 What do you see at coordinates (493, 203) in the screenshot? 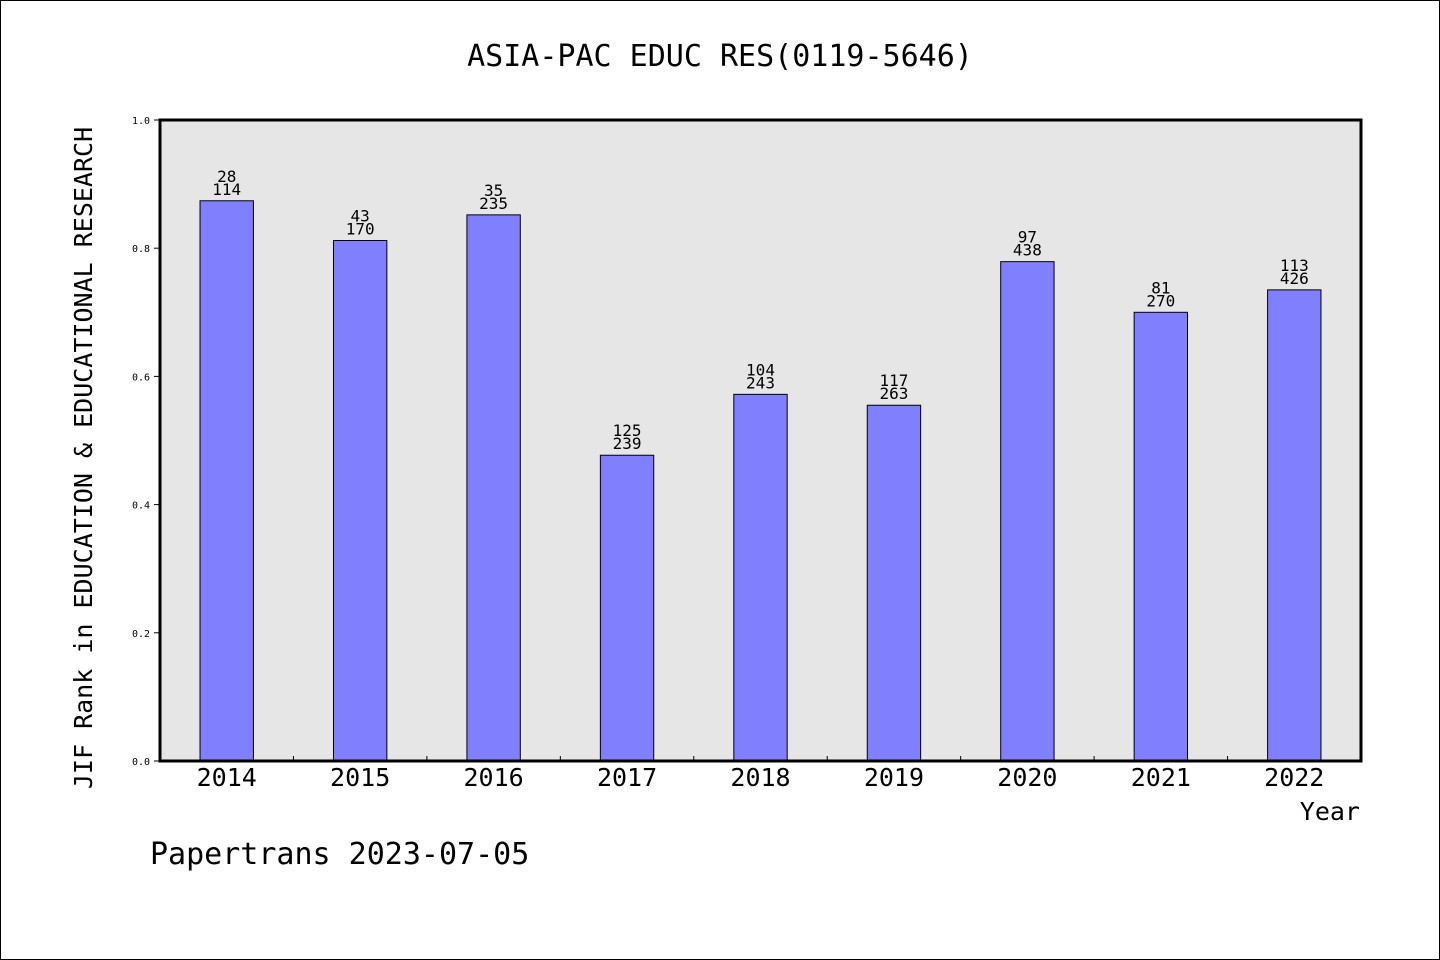
I see `bar-total-label: 235` at bounding box center [493, 203].